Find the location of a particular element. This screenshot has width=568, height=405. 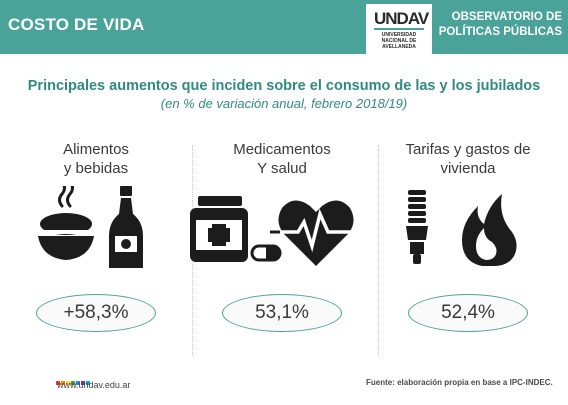

pill-icon is located at coordinates (266, 253).